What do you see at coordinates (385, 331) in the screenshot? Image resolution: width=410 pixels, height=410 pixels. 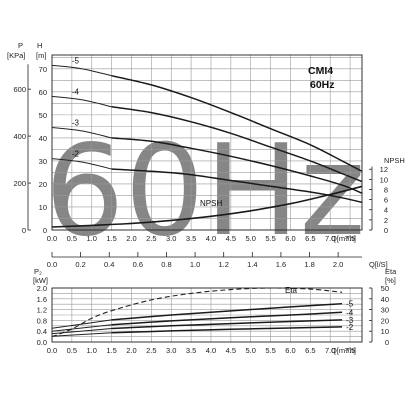 I see `y-tick-label-eta: 10` at bounding box center [385, 331].